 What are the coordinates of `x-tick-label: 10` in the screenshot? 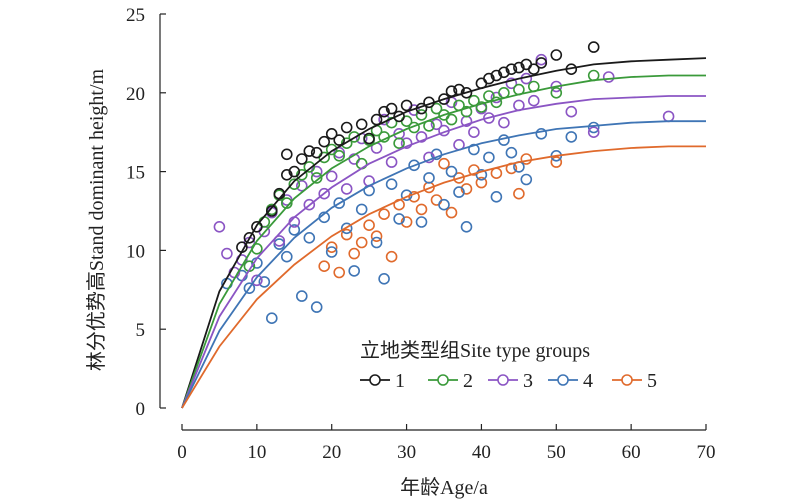 It's located at (256, 452).